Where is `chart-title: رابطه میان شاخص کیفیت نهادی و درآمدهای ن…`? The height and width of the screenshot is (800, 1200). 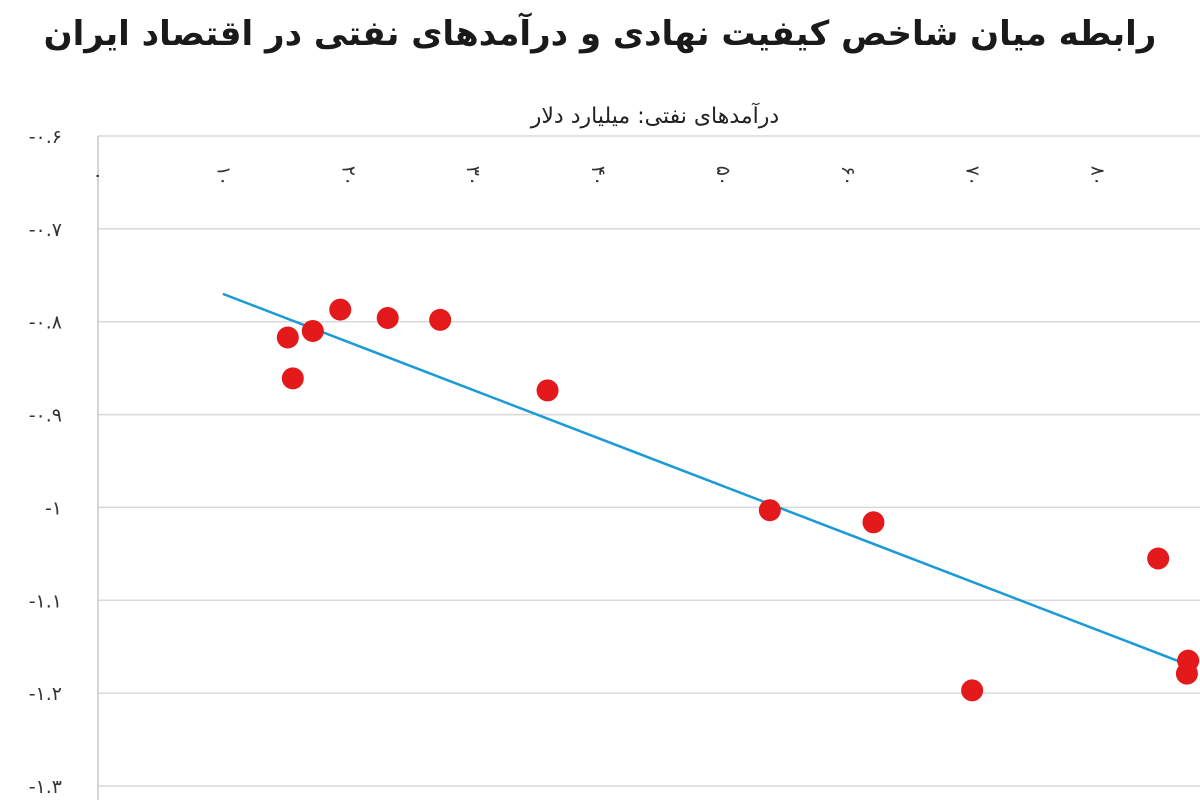
chart-title: رابطه میان شاخص کیفیت نهادی و درآمدهای ن… is located at coordinates (600, 34).